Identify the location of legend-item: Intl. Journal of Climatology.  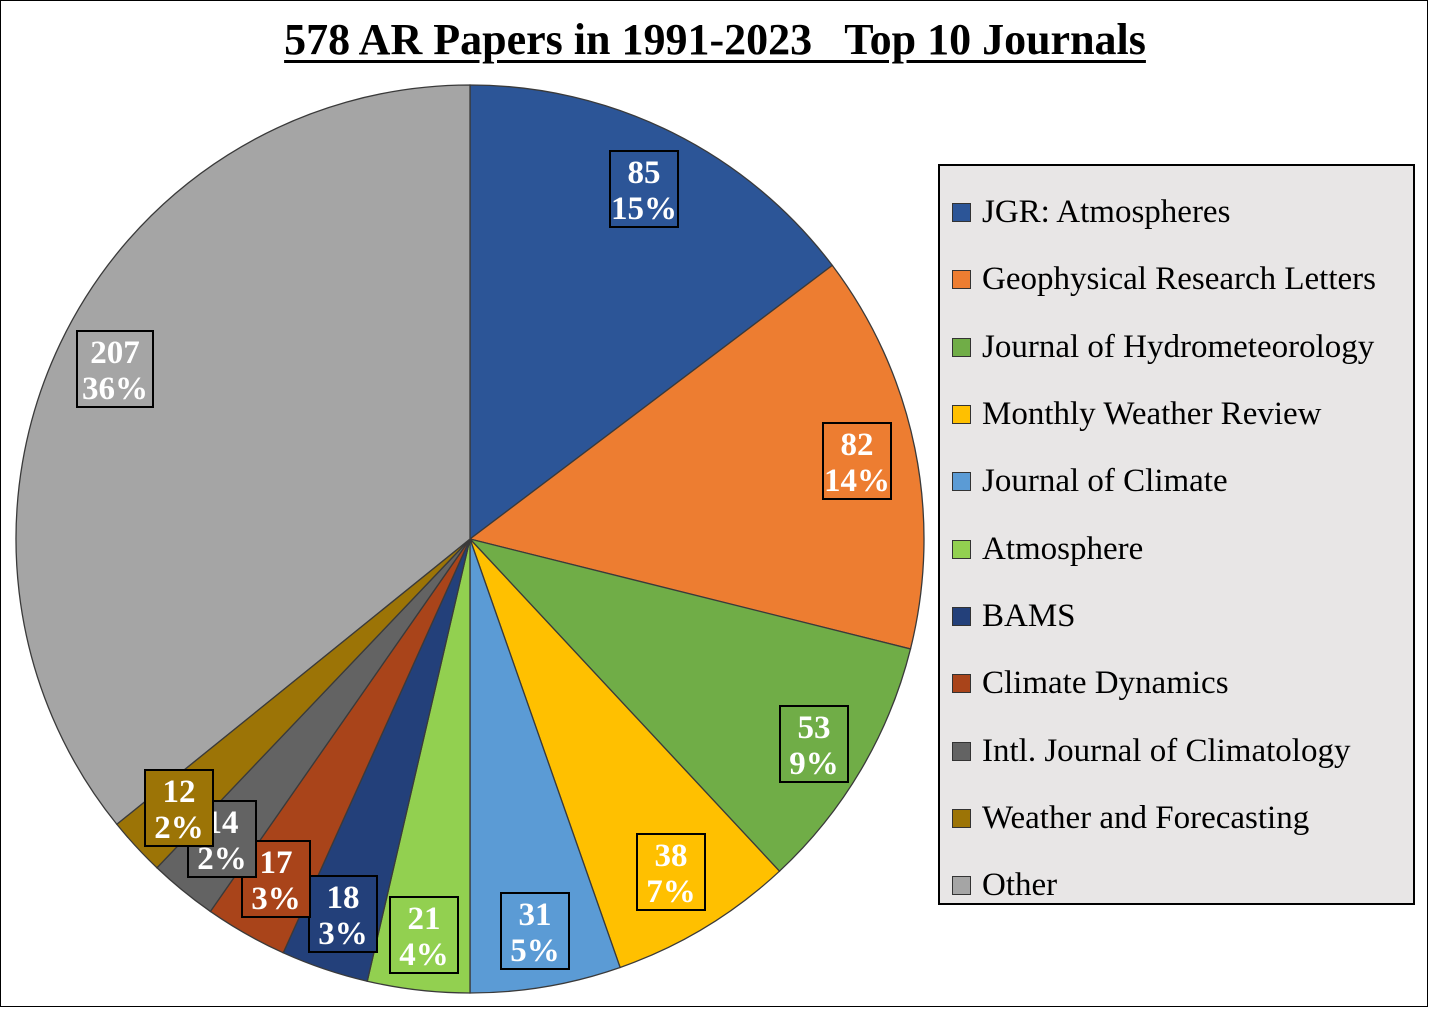
(1176, 750).